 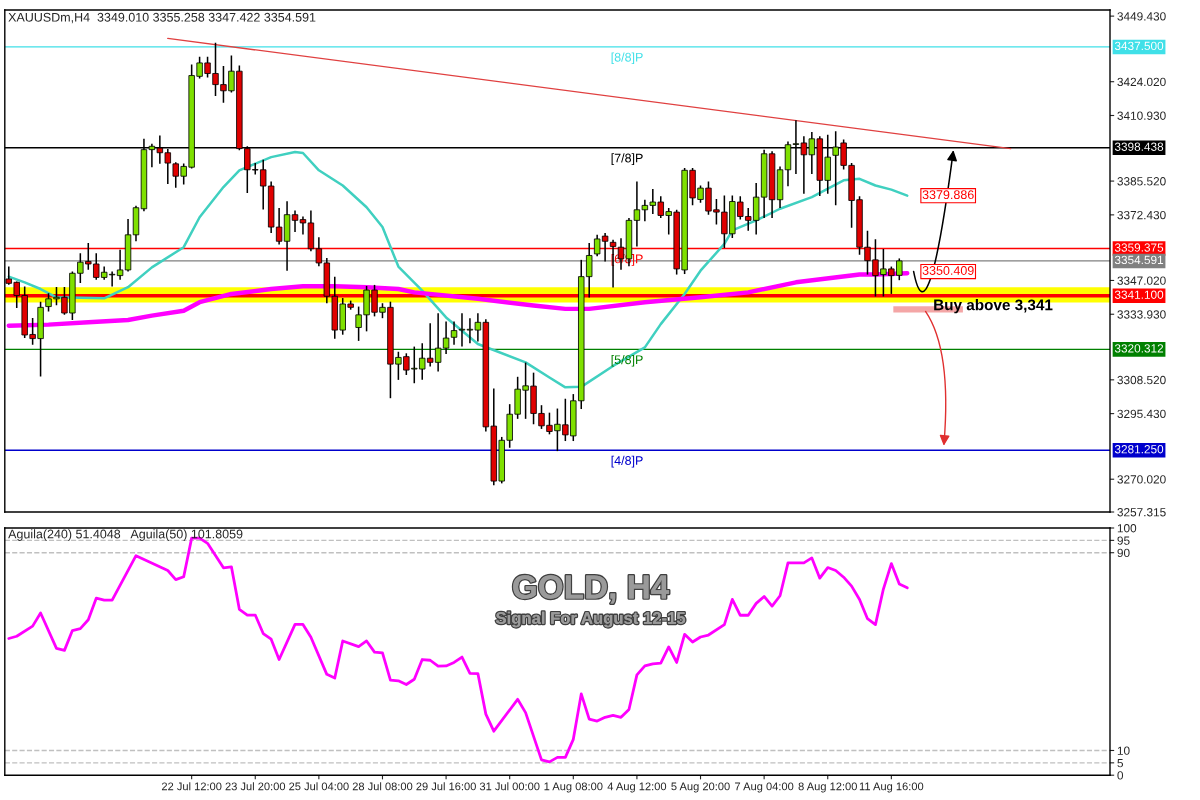 What do you see at coordinates (1139, 247) in the screenshot?
I see `ref-line-label: 3359.375` at bounding box center [1139, 247].